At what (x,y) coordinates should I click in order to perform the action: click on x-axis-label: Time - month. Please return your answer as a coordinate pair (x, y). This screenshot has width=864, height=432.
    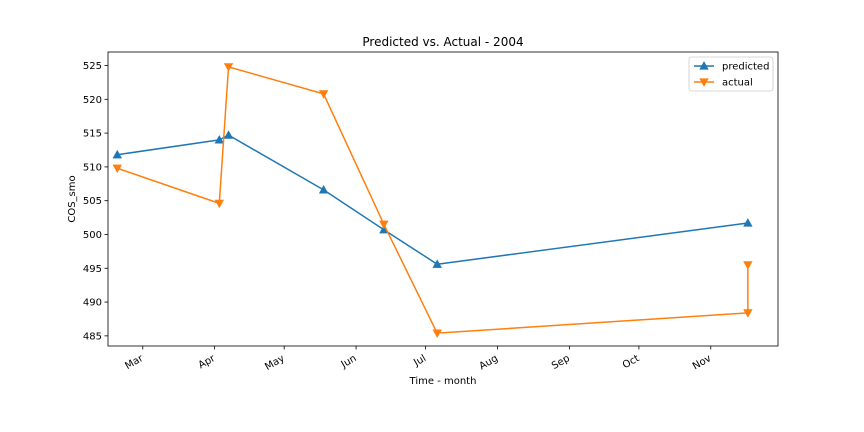
    Looking at the image, I should click on (443, 381).